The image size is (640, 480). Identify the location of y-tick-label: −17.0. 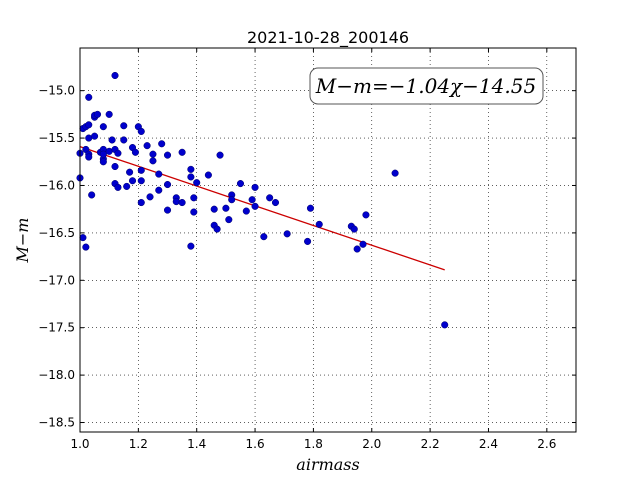
(56, 280).